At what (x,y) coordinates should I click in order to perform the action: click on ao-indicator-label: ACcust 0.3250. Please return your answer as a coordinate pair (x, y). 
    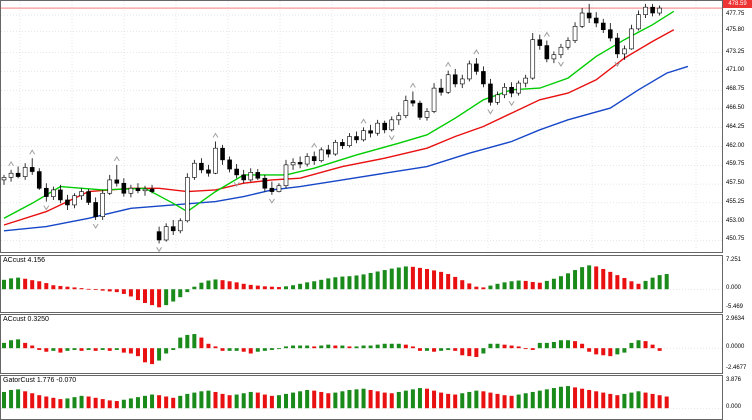
    Looking at the image, I should click on (26, 319).